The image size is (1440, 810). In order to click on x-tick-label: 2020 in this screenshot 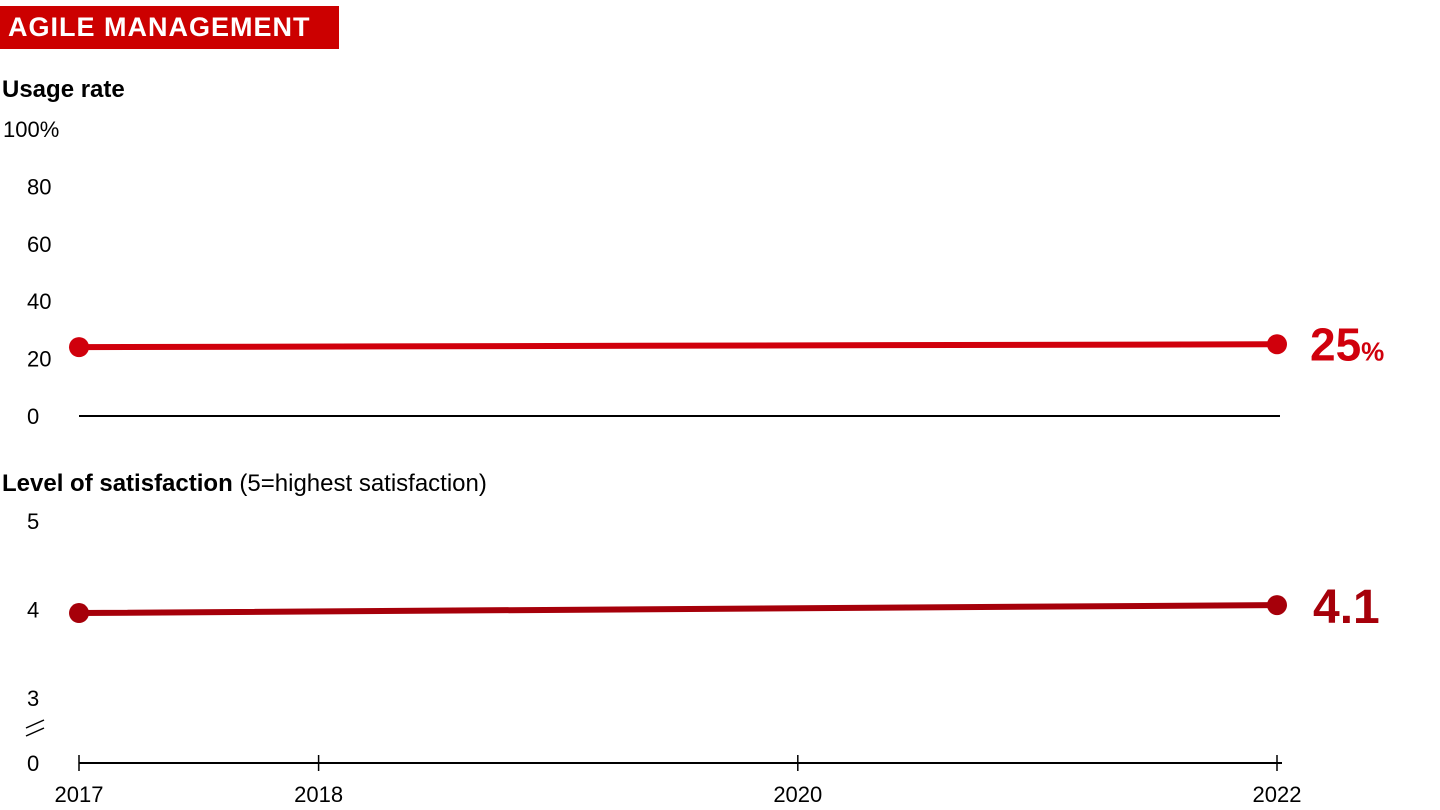, I will do `click(797, 794)`.